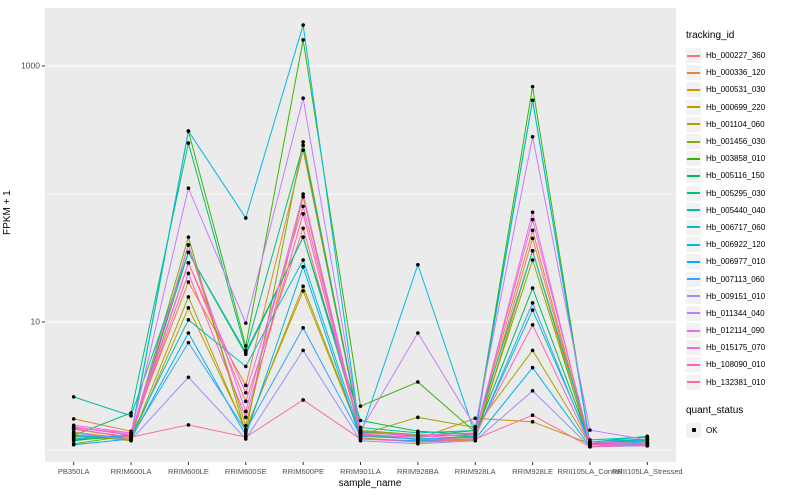 This screenshot has width=800, height=500. What do you see at coordinates (131, 471) in the screenshot?
I see `x-tick-label: RRIM600LA` at bounding box center [131, 471].